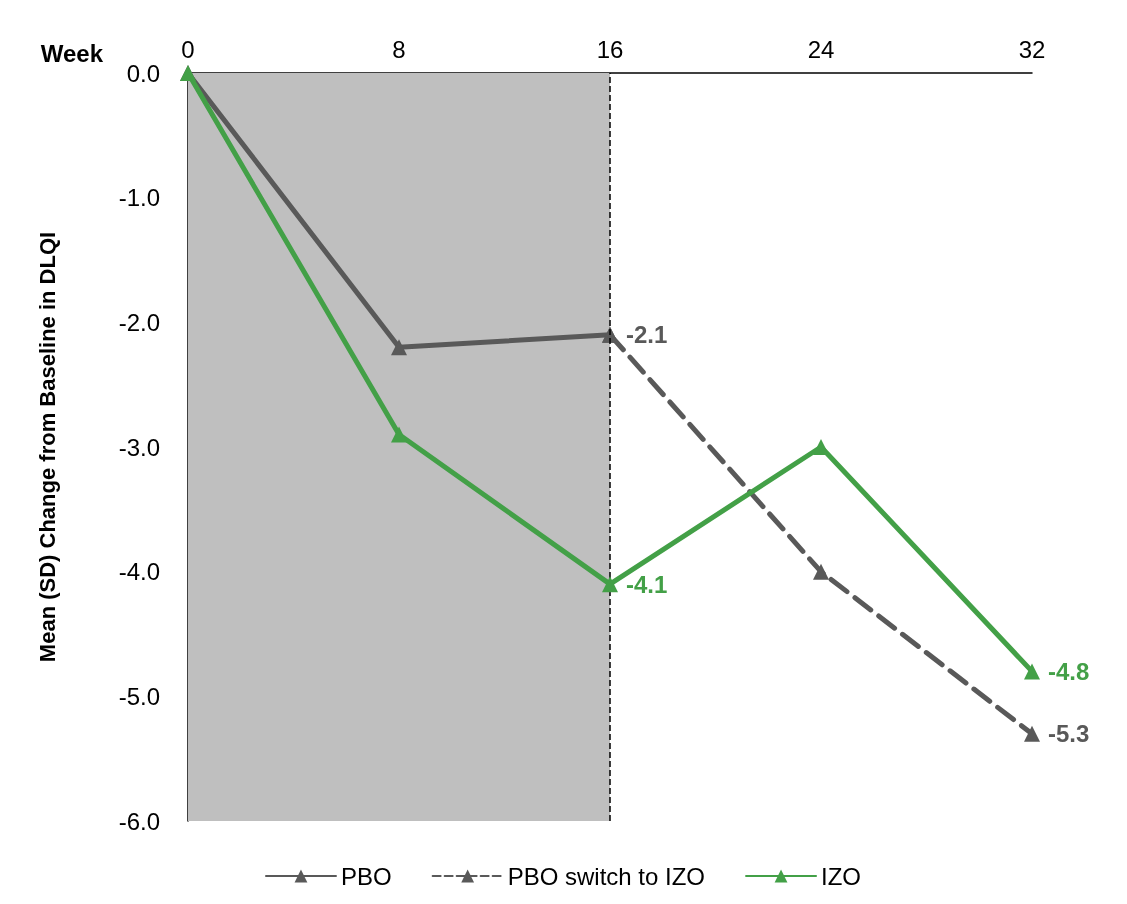 Image resolution: width=1127 pixels, height=904 pixels. What do you see at coordinates (139, 696) in the screenshot?
I see `y-tick-label: -5.0` at bounding box center [139, 696].